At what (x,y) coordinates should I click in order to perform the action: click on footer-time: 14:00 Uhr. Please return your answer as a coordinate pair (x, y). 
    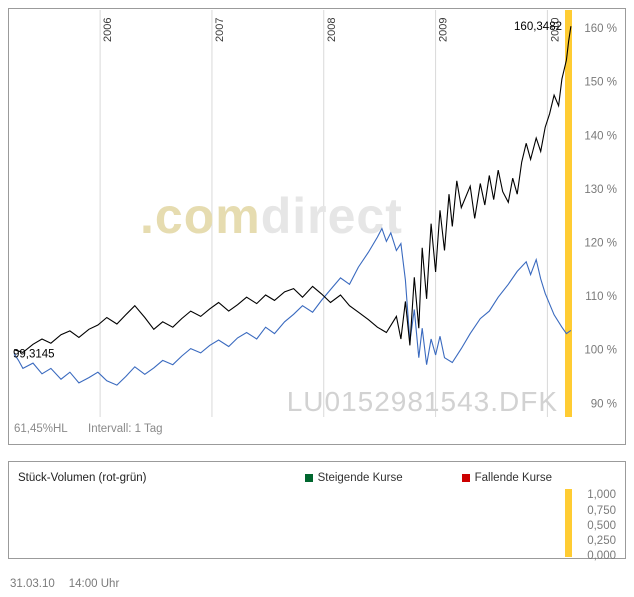
    Looking at the image, I should click on (94, 584).